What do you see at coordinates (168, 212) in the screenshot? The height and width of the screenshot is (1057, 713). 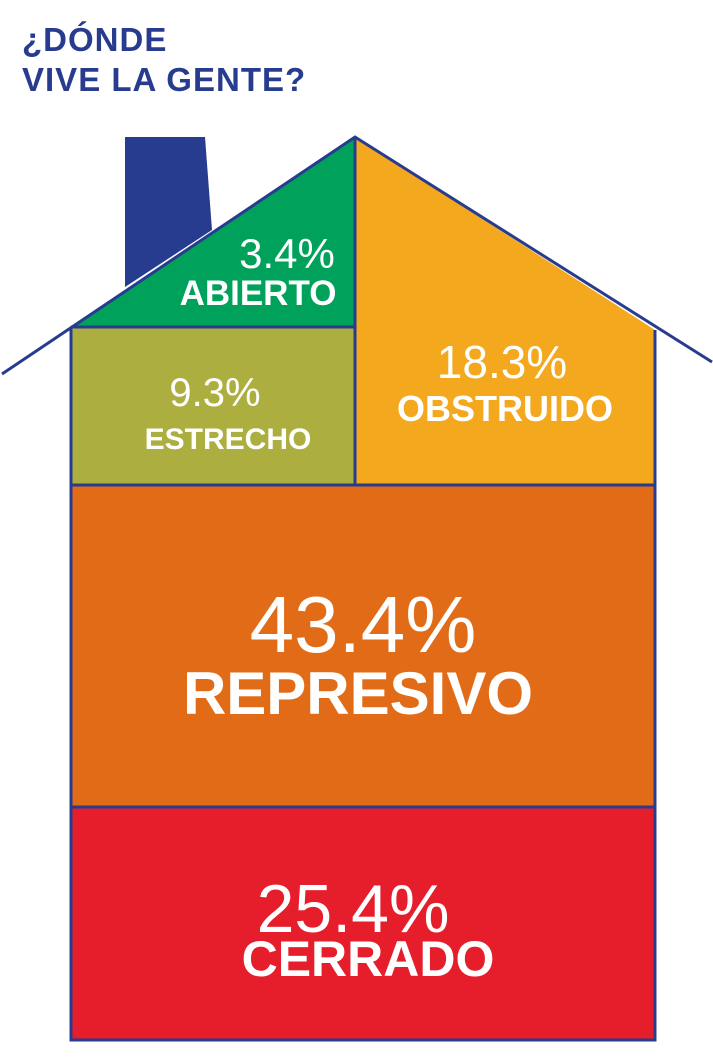 I see `chimney` at bounding box center [168, 212].